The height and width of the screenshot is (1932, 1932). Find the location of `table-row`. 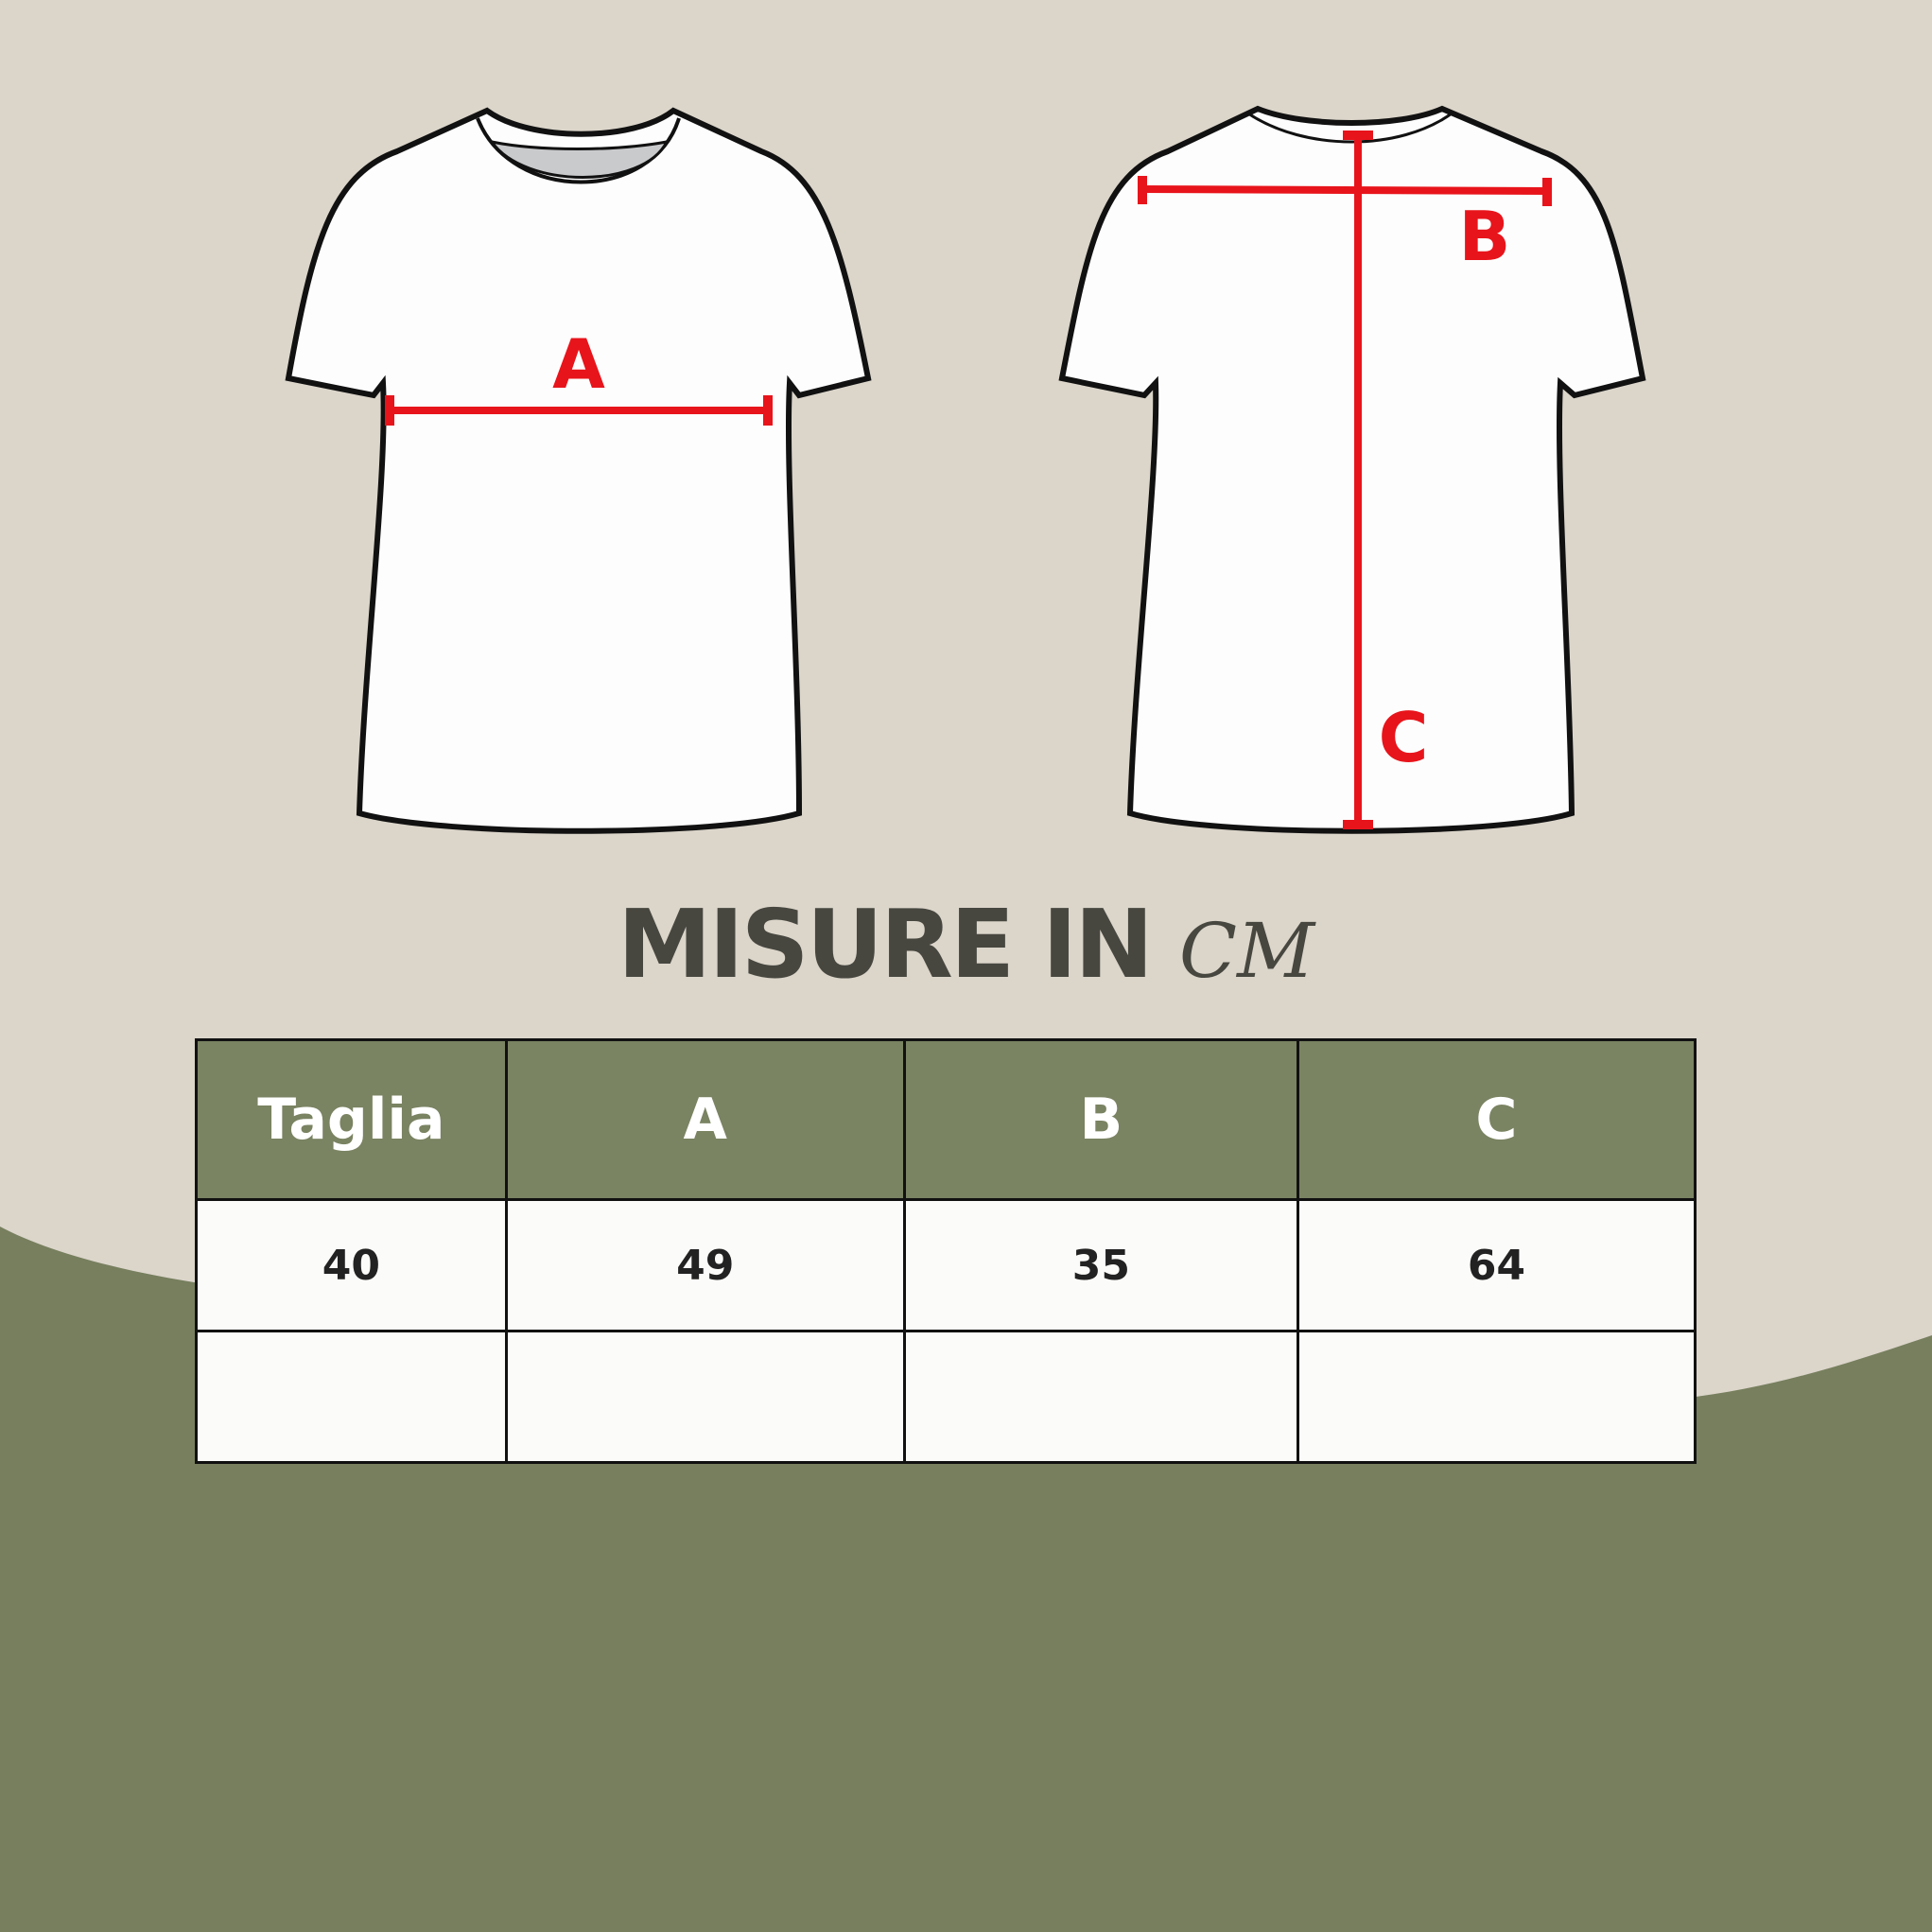

table-row is located at coordinates (946, 1397).